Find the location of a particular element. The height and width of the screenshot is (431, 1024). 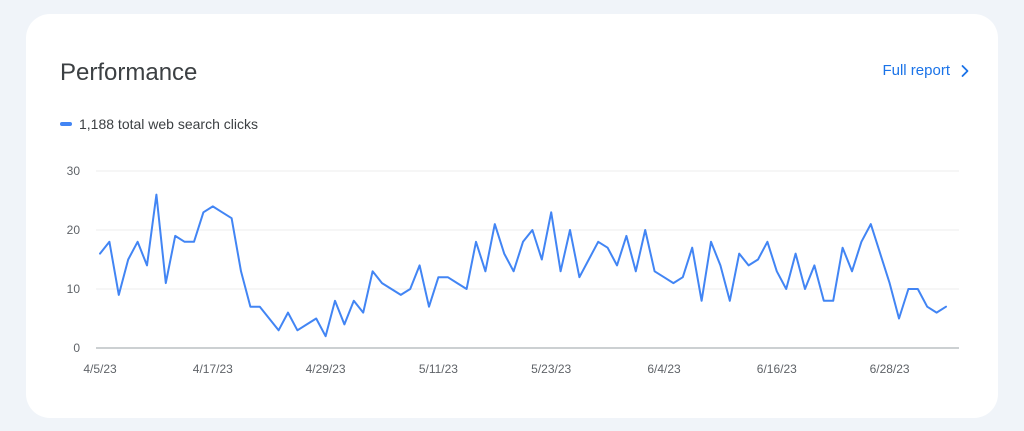

y-tick-label: 30 is located at coordinates (74, 171).